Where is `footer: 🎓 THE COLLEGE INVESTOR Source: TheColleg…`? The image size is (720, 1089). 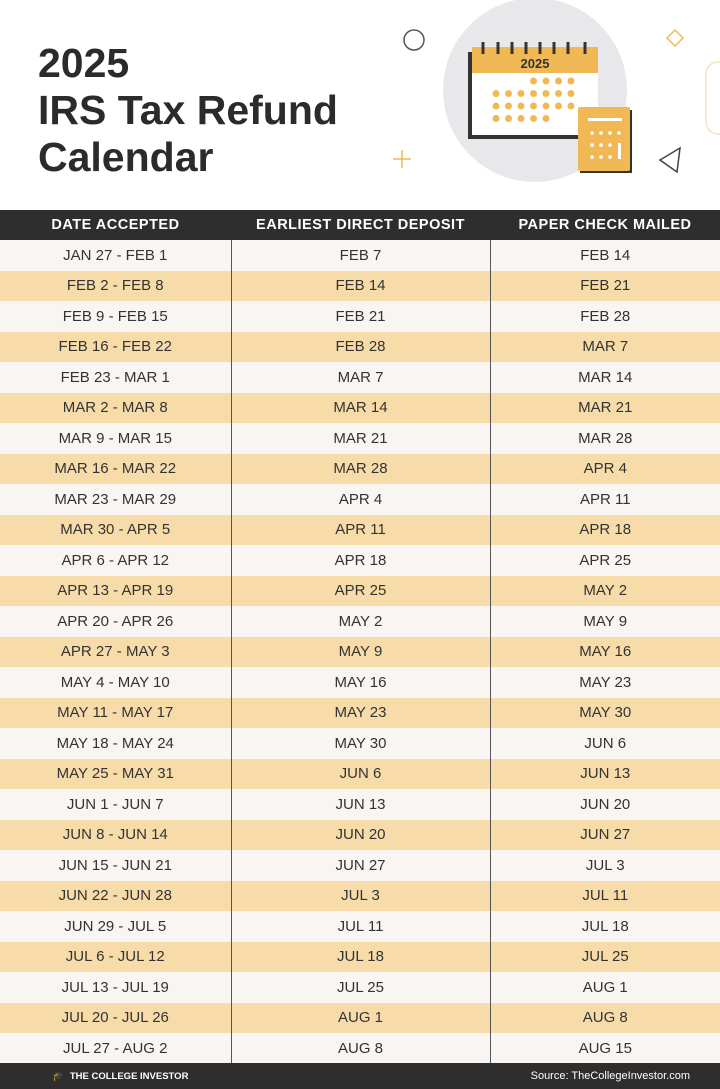 footer: 🎓 THE COLLEGE INVESTOR Source: TheColleg… is located at coordinates (360, 1076).